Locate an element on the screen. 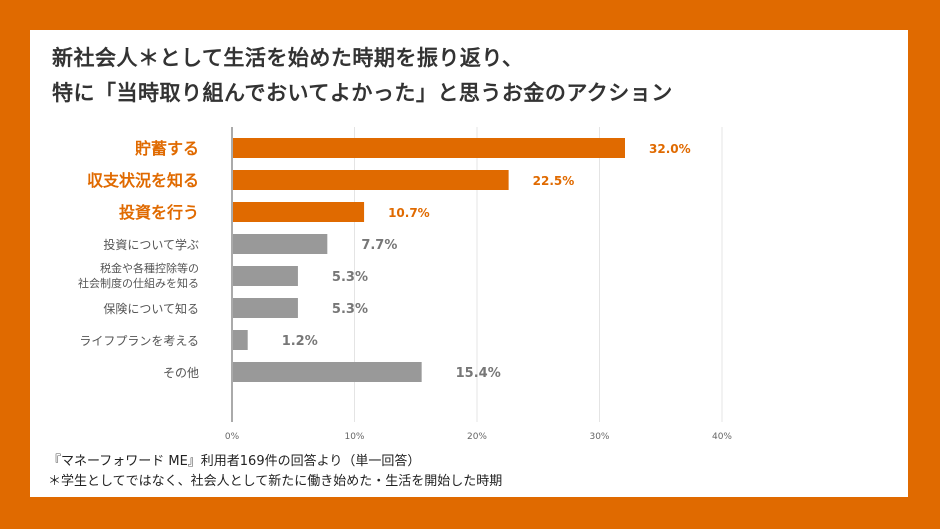 This screenshot has width=940, height=529. x-tick-label: 0% is located at coordinates (232, 437).